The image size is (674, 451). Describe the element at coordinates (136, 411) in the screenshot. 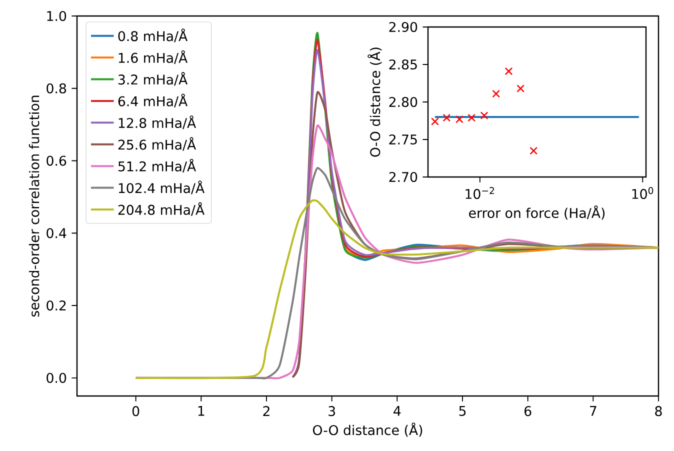

I see `x-tick-label: 0` at that location.